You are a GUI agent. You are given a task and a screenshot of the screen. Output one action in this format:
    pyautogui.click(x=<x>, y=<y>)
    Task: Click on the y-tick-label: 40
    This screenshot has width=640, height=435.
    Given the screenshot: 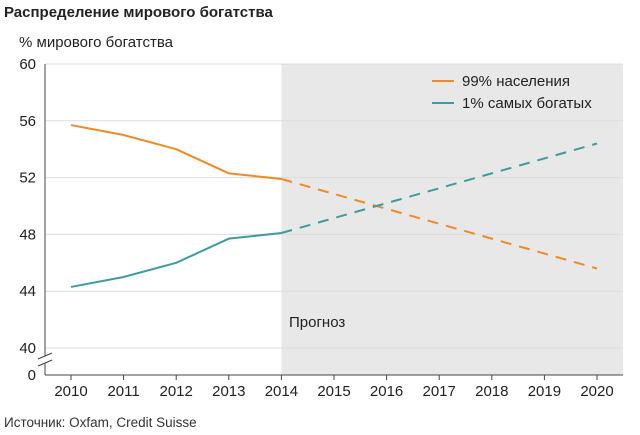 What is the action you would take?
    pyautogui.click(x=27, y=348)
    